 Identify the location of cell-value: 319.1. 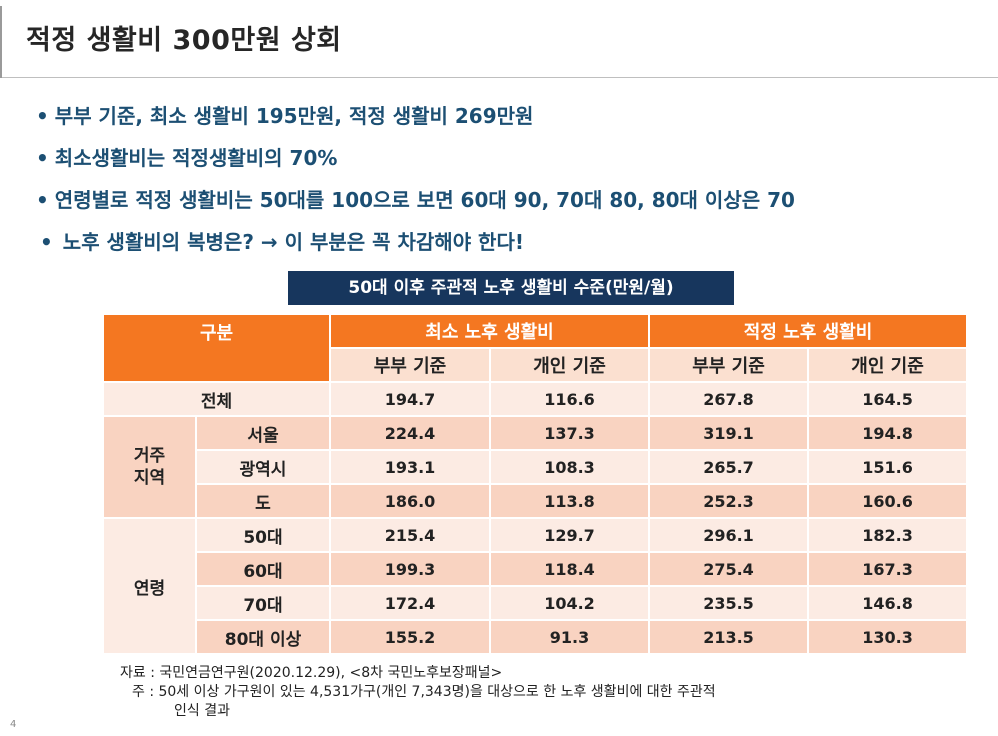
(729, 433).